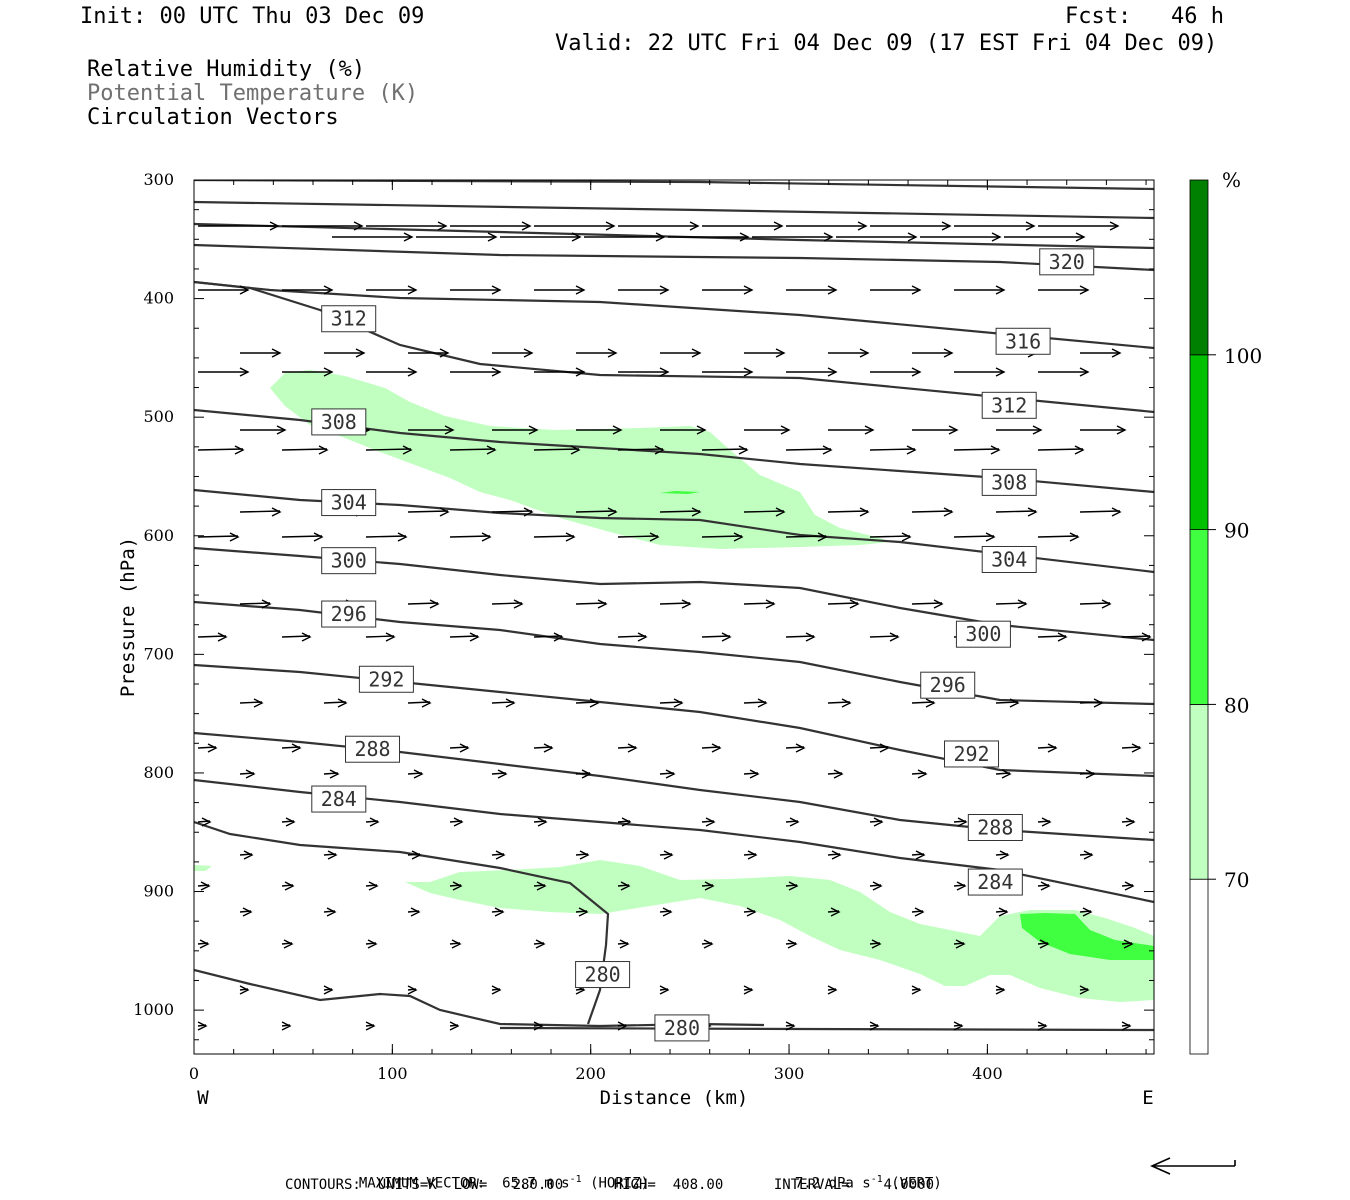 This screenshot has width=1350, height=1200. I want to click on y-tick-label: 800, so click(158, 772).